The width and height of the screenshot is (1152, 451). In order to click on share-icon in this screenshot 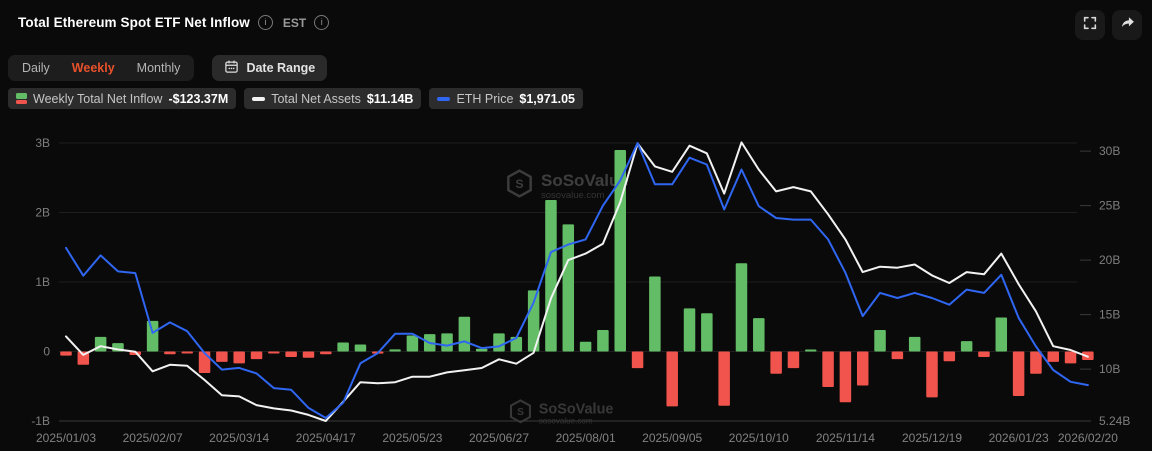, I will do `click(1127, 25)`.